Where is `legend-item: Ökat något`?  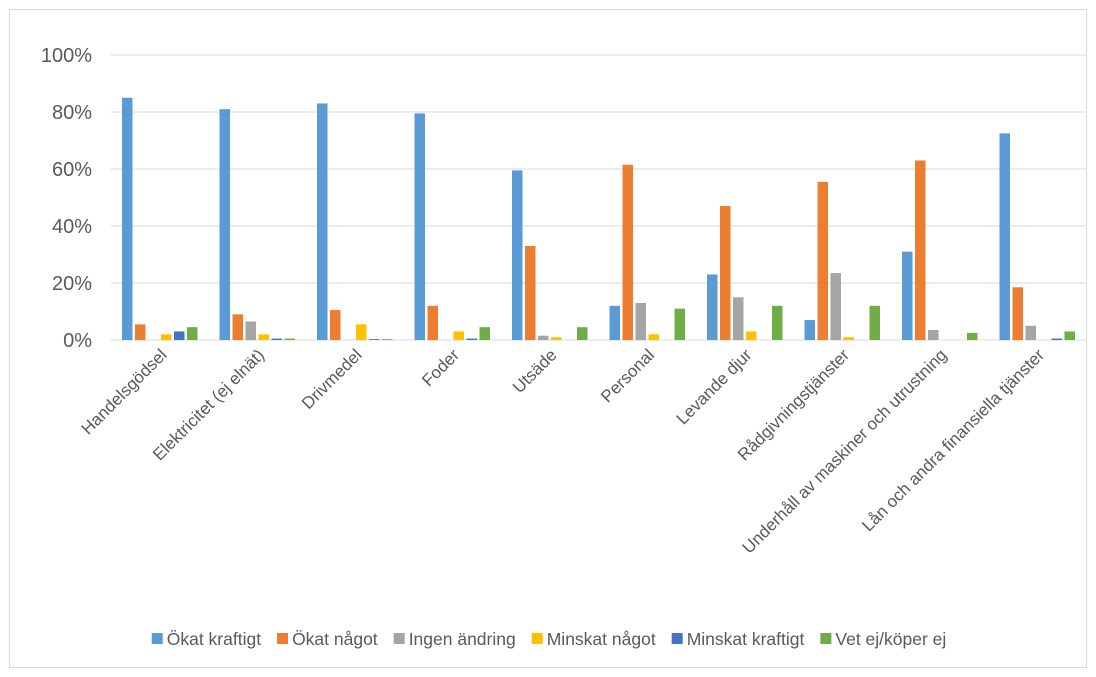 legend-item: Ökat något is located at coordinates (327, 639).